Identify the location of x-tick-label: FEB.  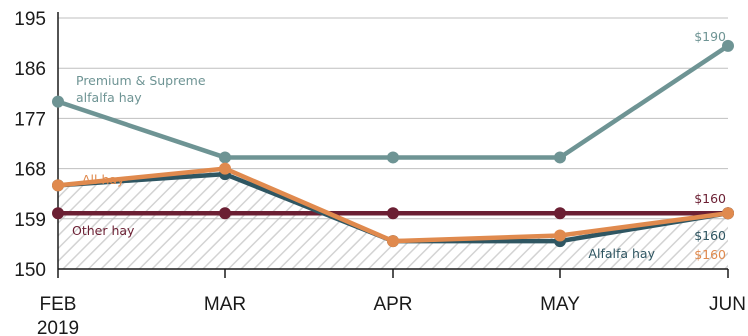
(58, 304).